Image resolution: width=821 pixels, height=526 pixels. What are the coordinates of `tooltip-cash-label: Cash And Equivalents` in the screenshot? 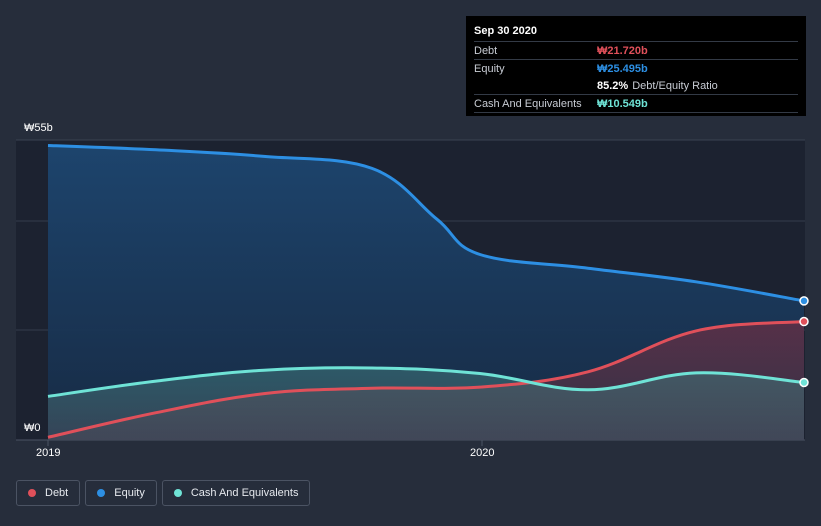 It's located at (528, 103).